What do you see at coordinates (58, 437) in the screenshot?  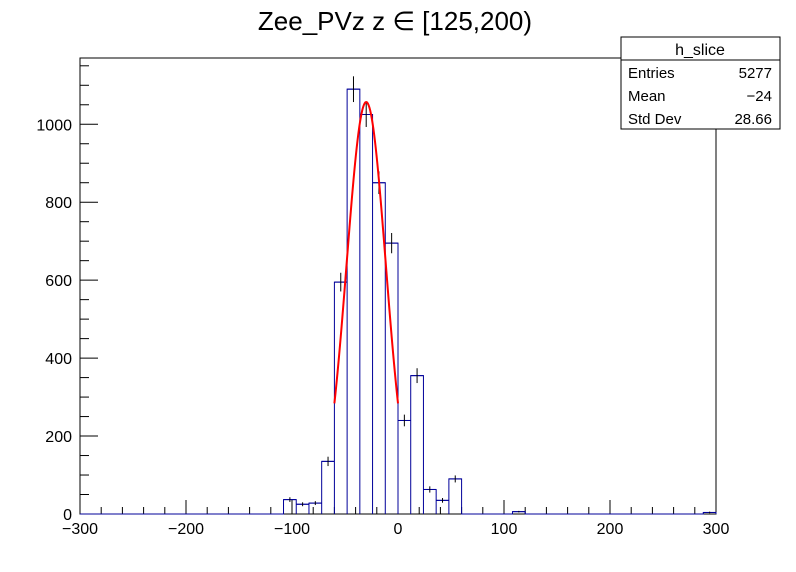 I see `y-tick-label: 200` at bounding box center [58, 437].